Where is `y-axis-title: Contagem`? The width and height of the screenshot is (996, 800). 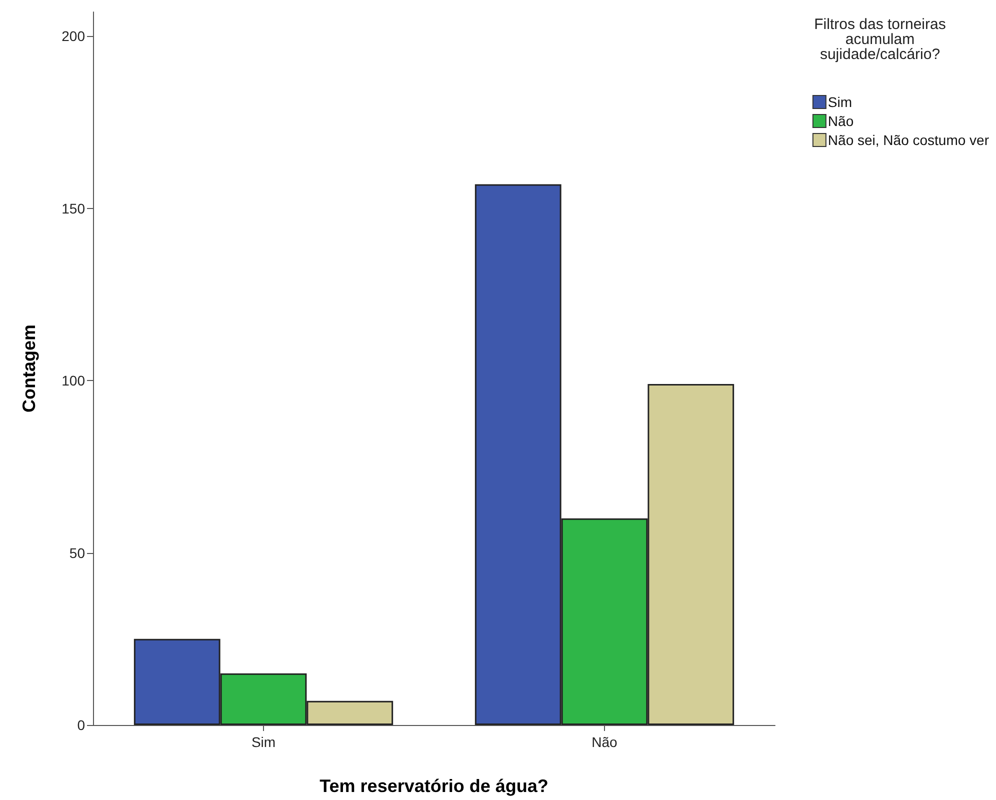
y-axis-title: Contagem is located at coordinates (29, 368).